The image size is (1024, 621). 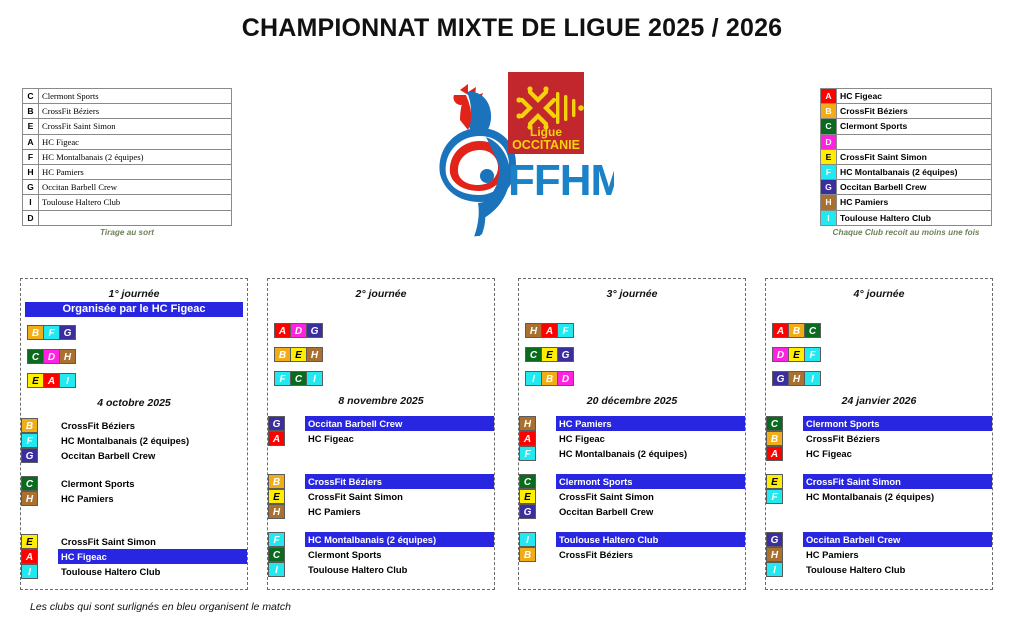 What do you see at coordinates (127, 172) in the screenshot?
I see `legend-row: H HC Pamiers` at bounding box center [127, 172].